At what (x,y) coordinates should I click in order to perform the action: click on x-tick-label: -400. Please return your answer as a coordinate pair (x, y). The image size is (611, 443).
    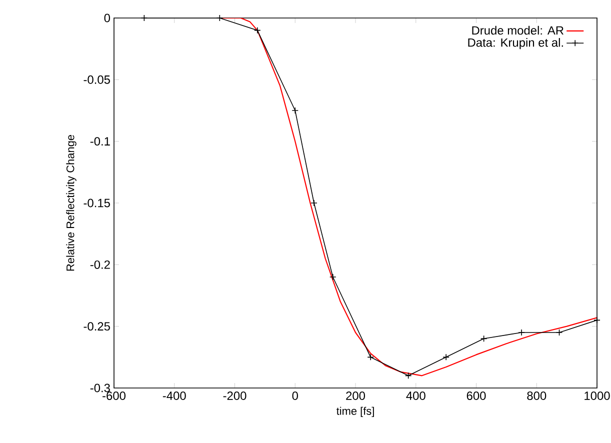
    Looking at the image, I should click on (174, 396).